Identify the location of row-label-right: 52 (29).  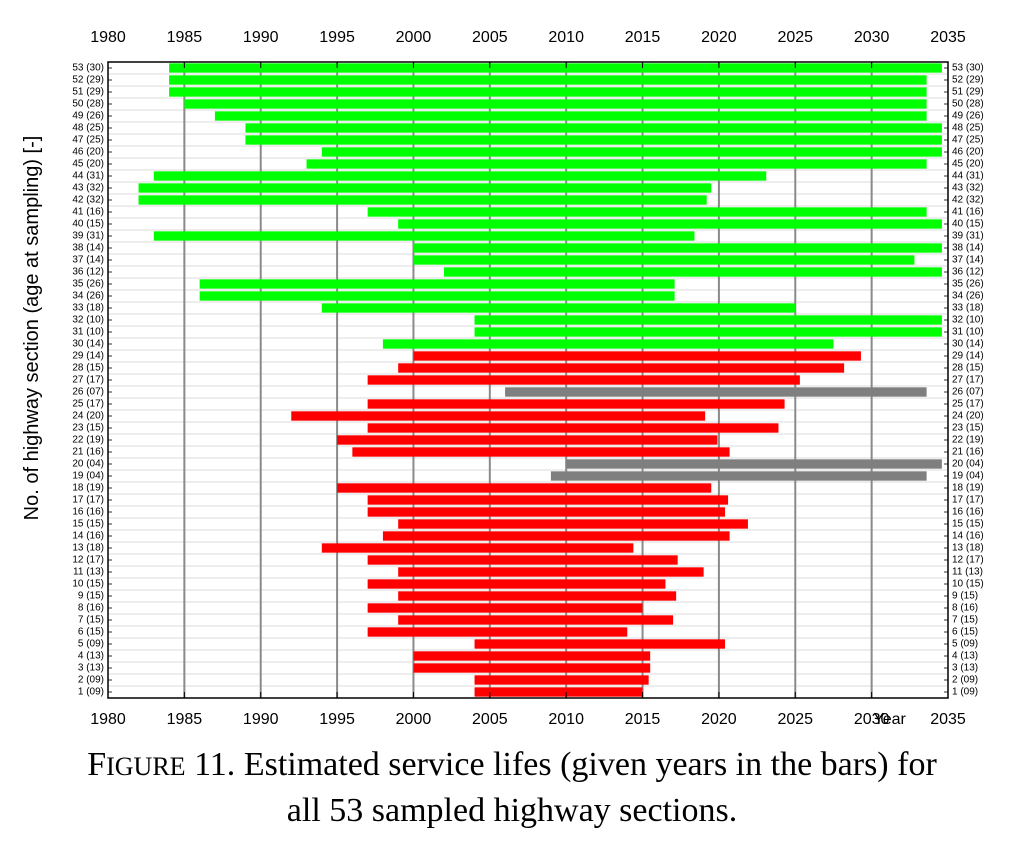
(968, 80).